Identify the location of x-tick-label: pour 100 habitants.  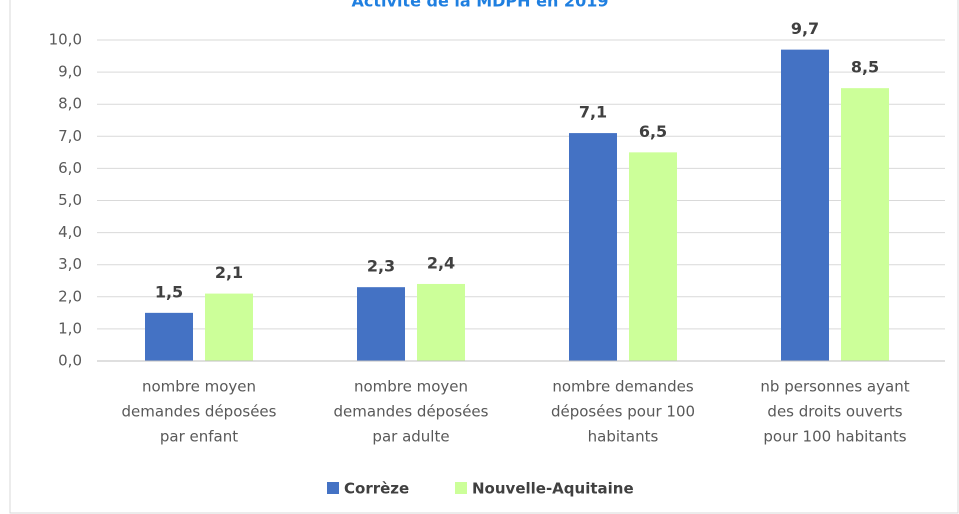
(834, 437).